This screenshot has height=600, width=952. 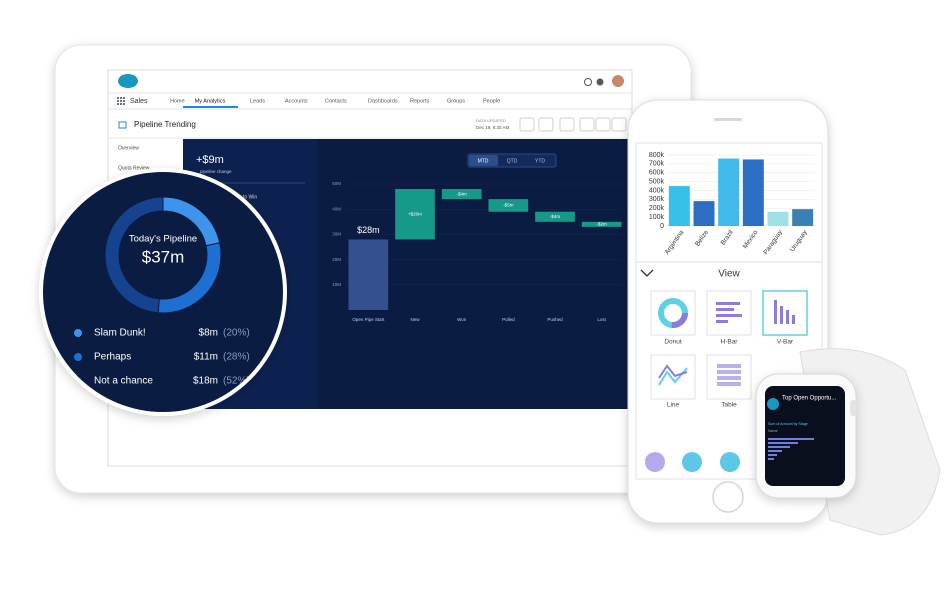 I want to click on sidebar-item: Quota Review, so click(x=134, y=168).